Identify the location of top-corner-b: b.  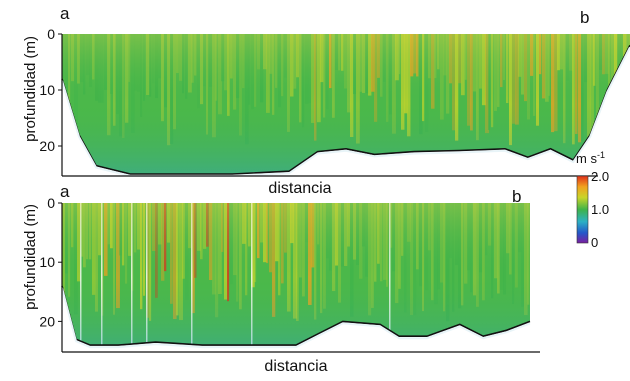
(584, 17).